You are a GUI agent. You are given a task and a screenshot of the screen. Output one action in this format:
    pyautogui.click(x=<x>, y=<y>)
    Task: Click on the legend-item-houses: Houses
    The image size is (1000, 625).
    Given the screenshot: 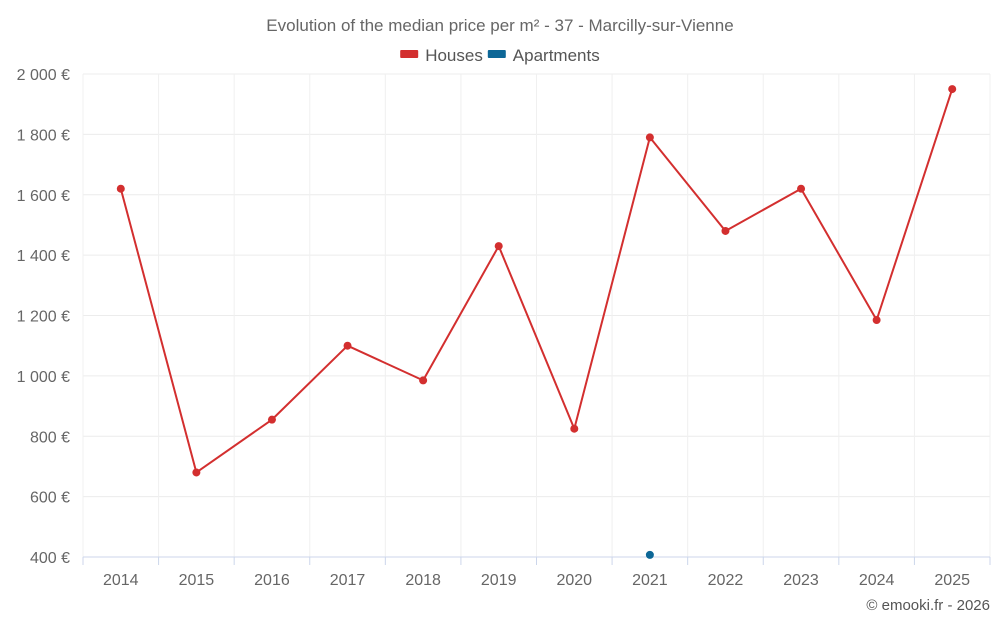 What is the action you would take?
    pyautogui.click(x=441, y=55)
    